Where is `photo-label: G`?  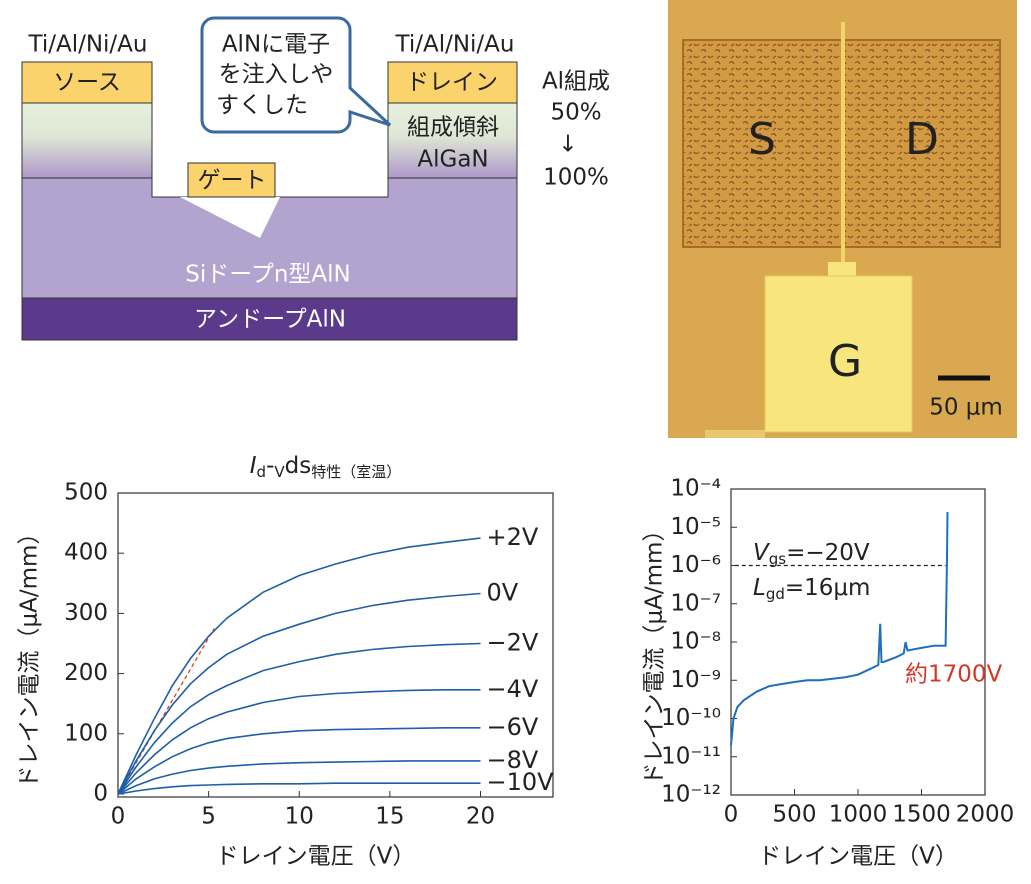
photo-label: G is located at coordinates (845, 361).